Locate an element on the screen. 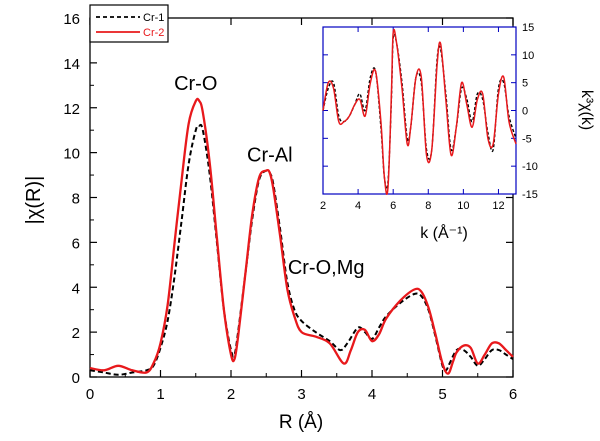 The image size is (600, 441). main-x-tick-label: 0 is located at coordinates (90, 394).